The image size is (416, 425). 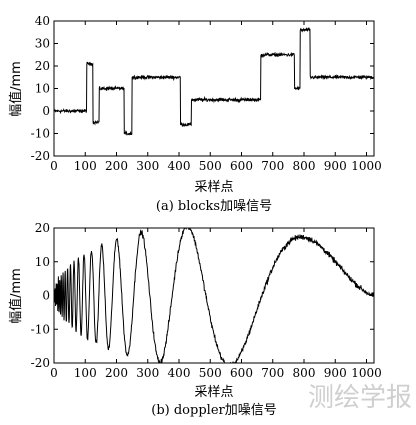 What do you see at coordinates (210, 373) in the screenshot?
I see `doppler-x-tick-label: 500` at bounding box center [210, 373].